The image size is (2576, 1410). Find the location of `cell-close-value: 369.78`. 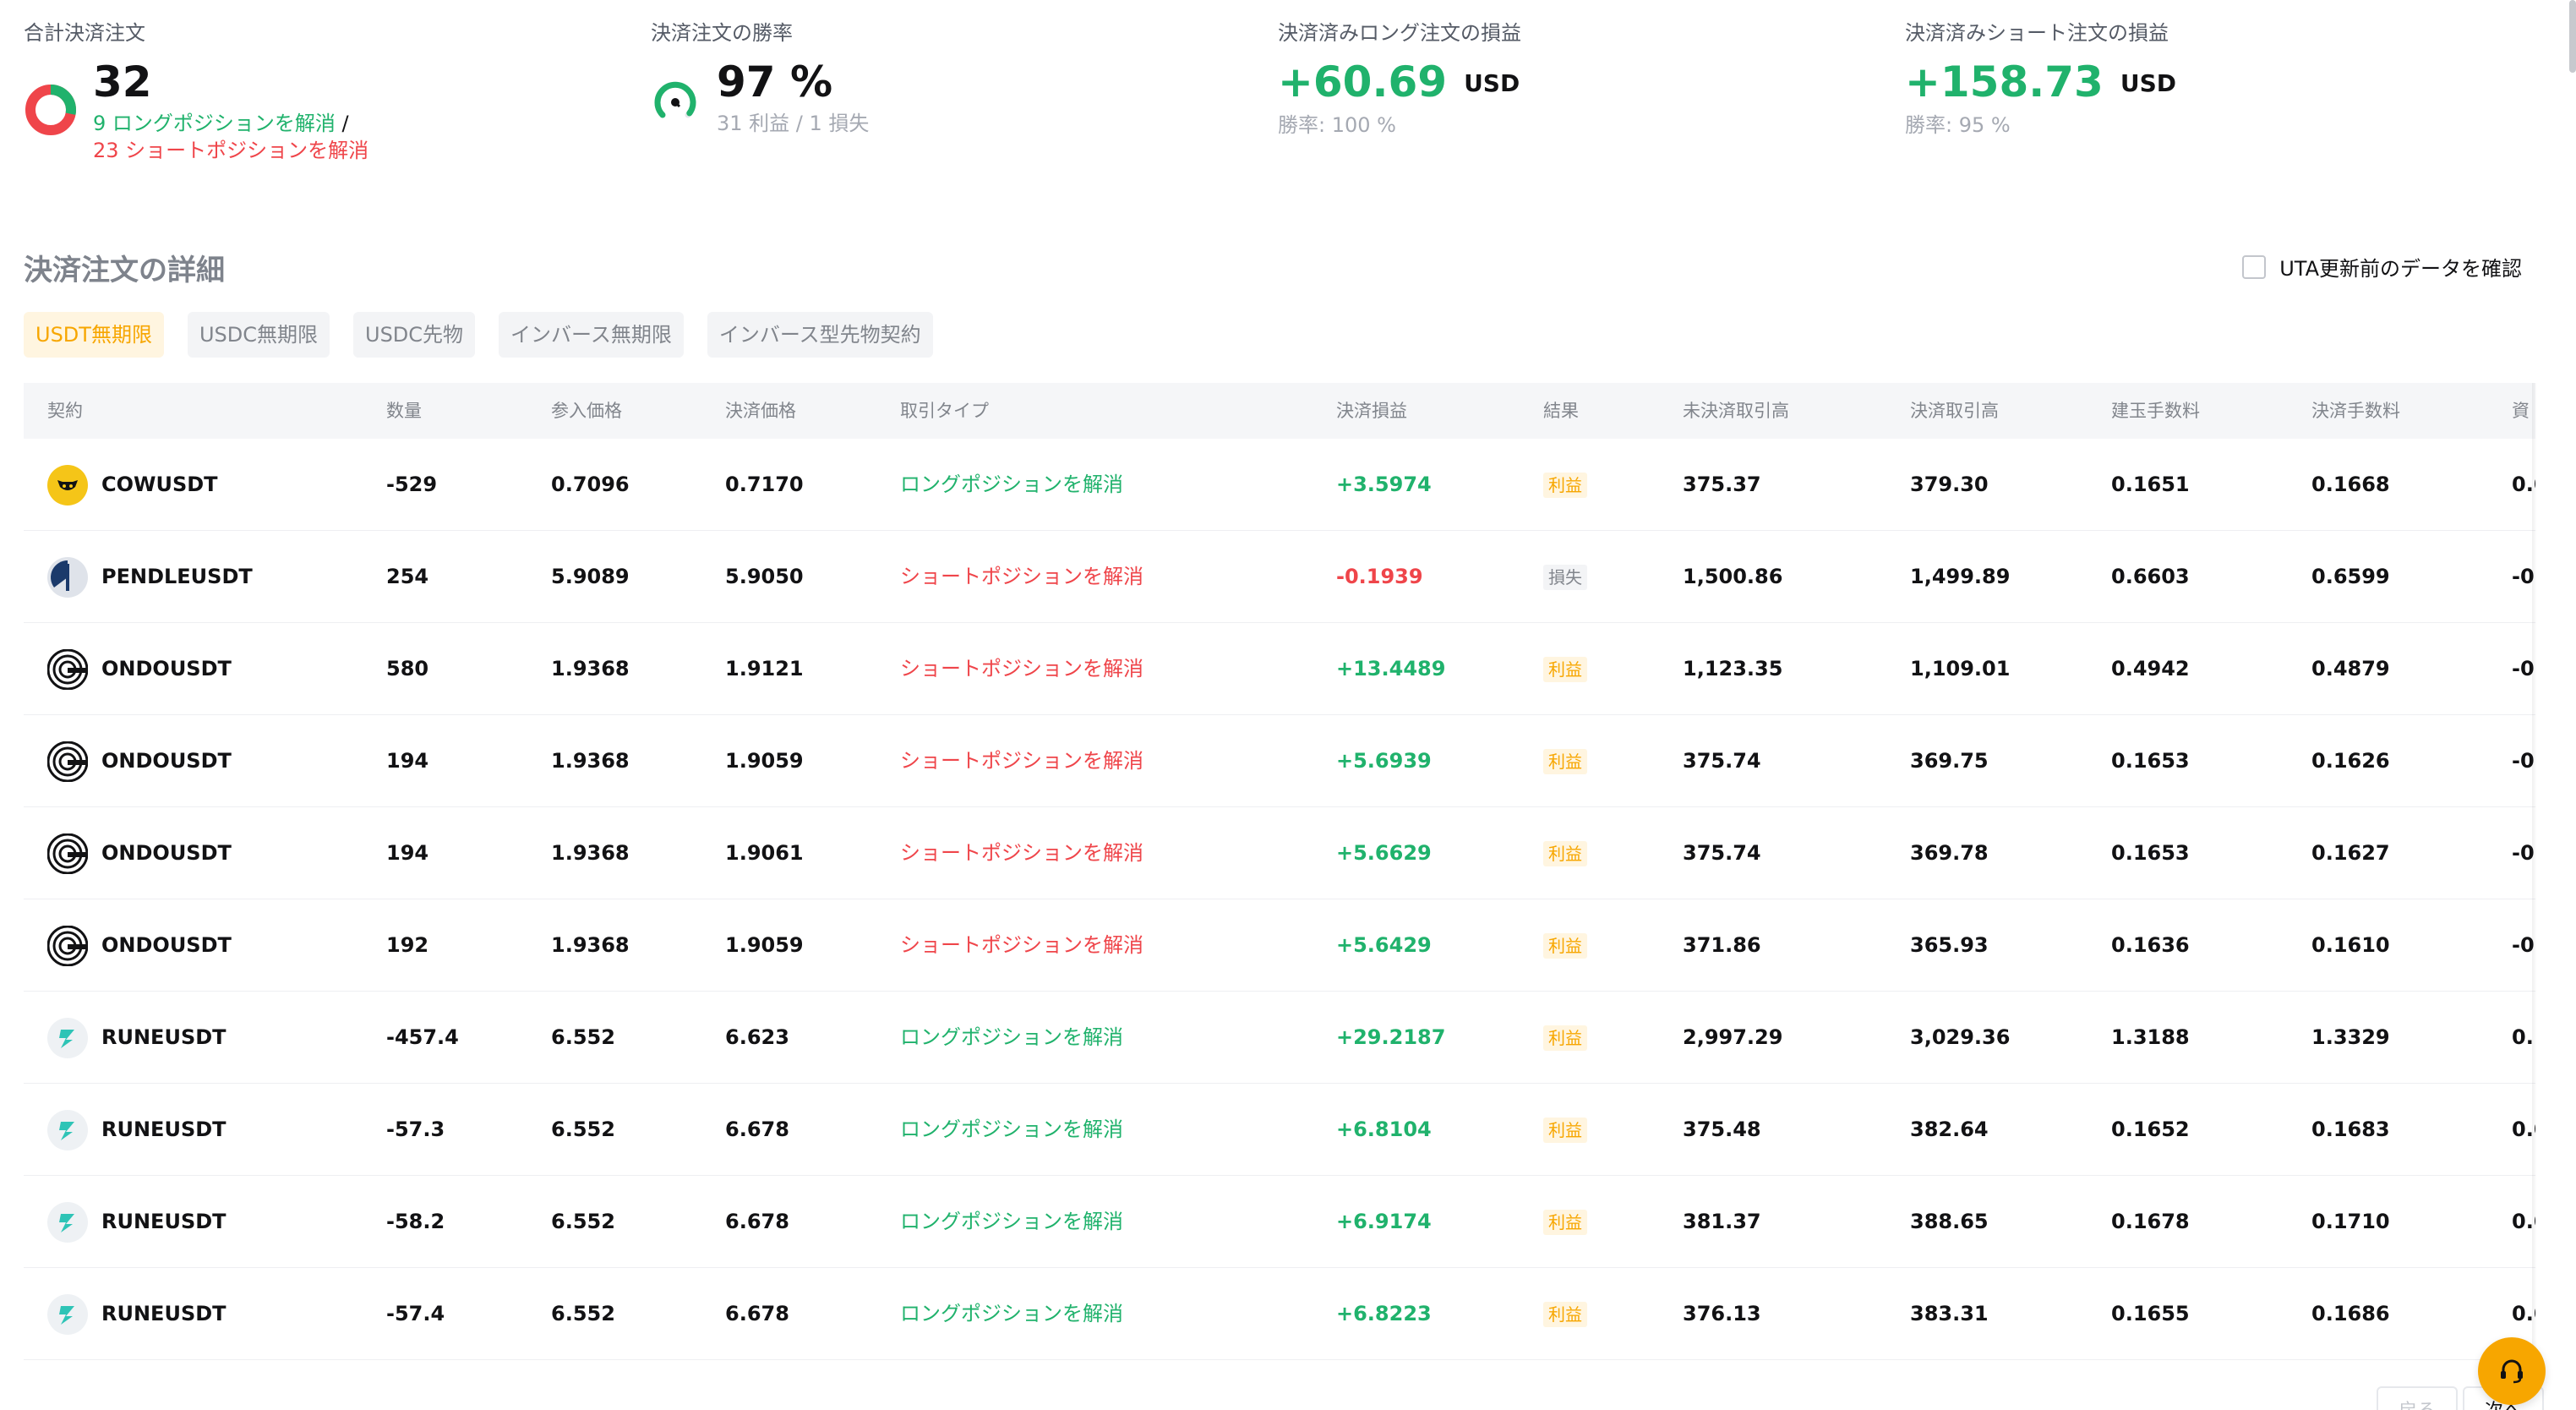

cell-close-value: 369.78 is located at coordinates (1949, 853).